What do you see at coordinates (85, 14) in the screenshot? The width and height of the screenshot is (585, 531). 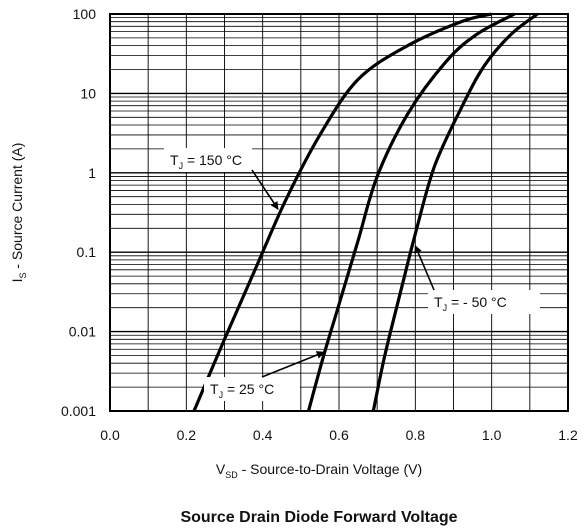 I see `y-tick-label: 100` at bounding box center [85, 14].